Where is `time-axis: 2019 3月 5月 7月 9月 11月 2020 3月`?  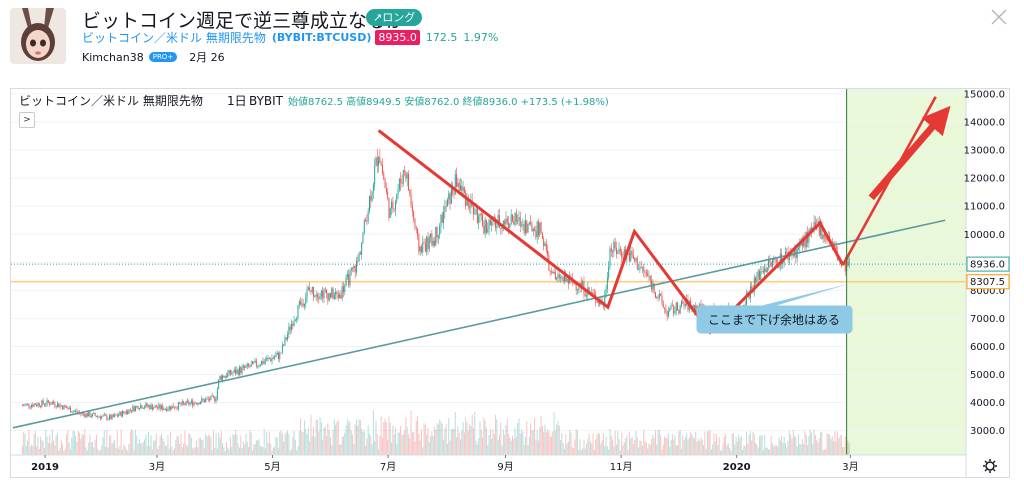
time-axis: 2019 3月 5月 7月 9月 11月 2020 3月 is located at coordinates (445, 464).